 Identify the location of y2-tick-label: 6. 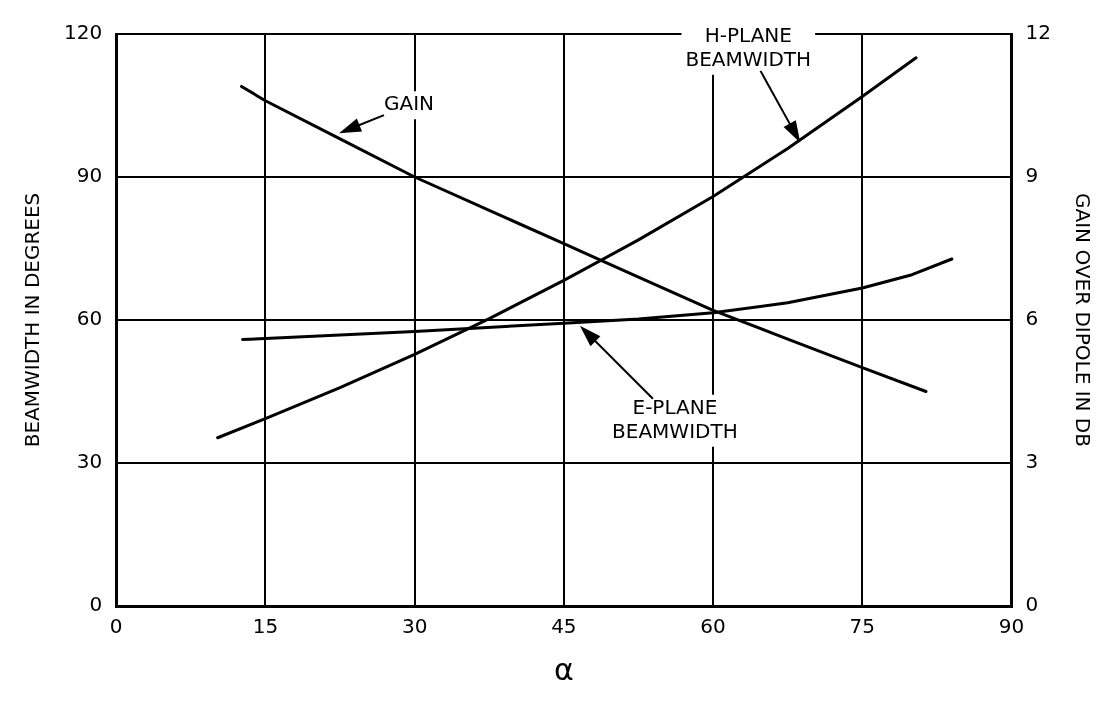
(1032, 318).